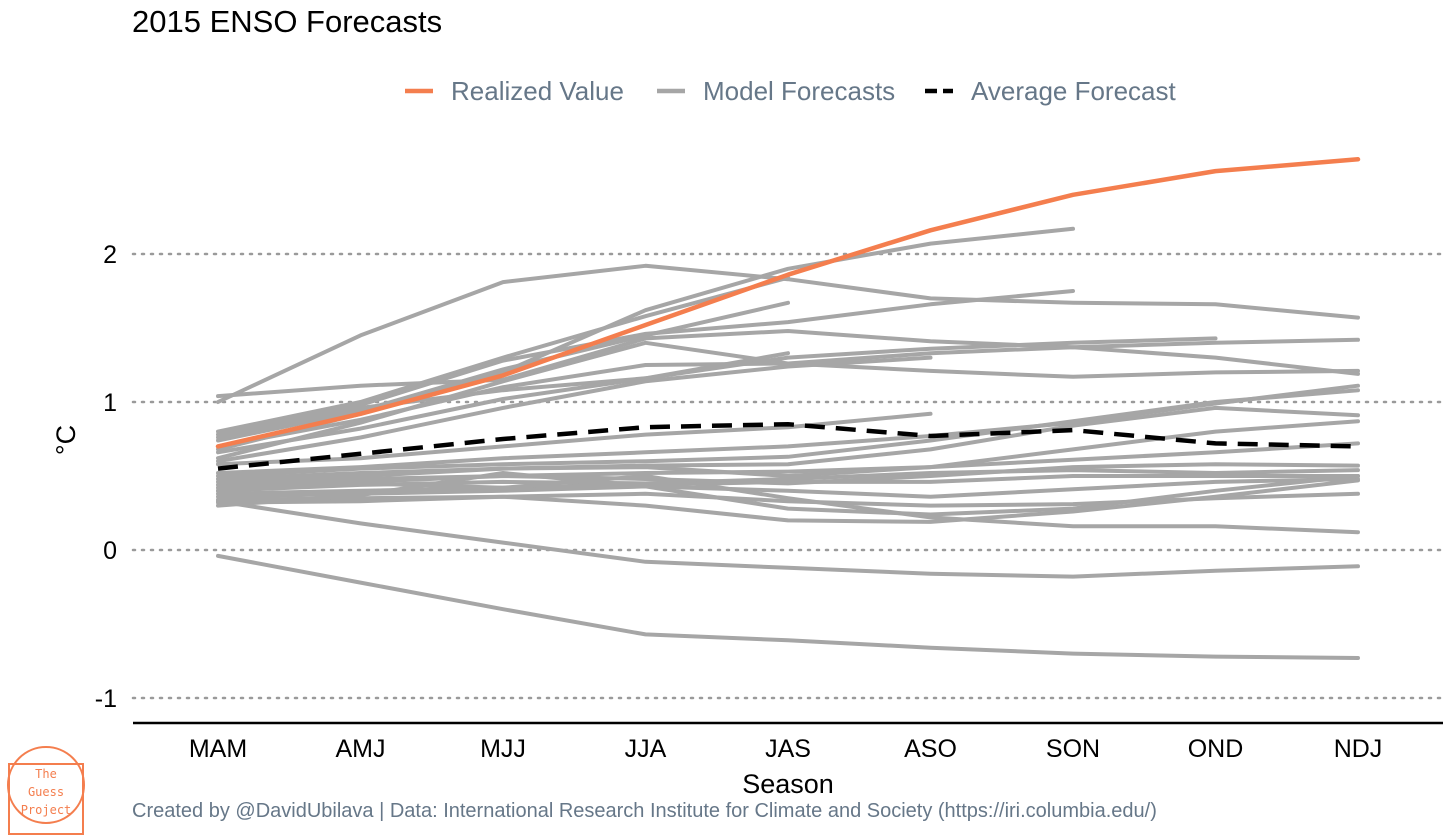  Describe the element at coordinates (1073, 749) in the screenshot. I see `x-tick-label: SON` at that location.